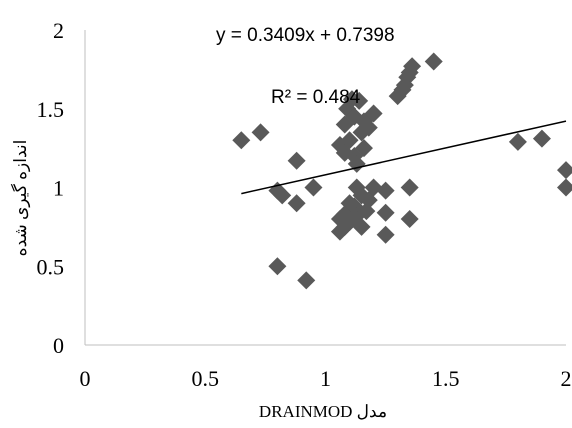 The image size is (572, 428). What do you see at coordinates (58, 188) in the screenshot?
I see `y-tick-label: 1` at bounding box center [58, 188].